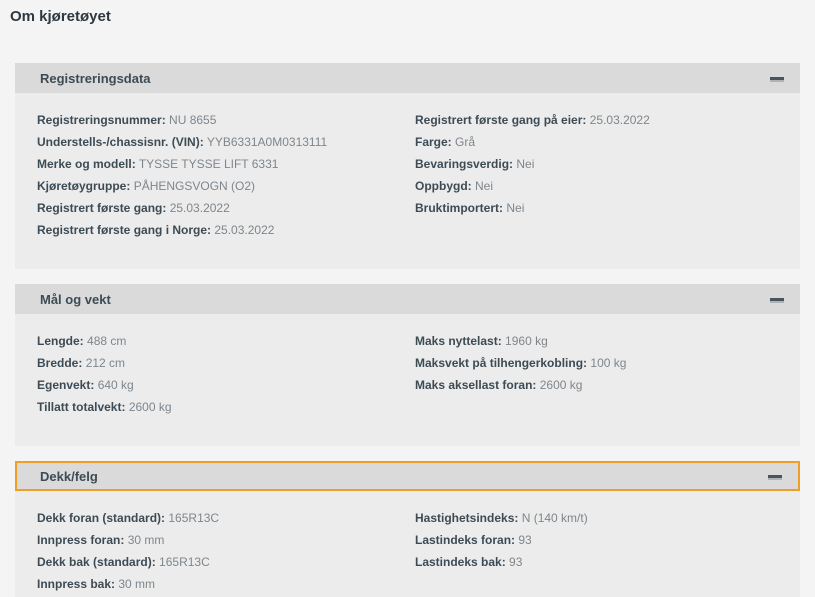  I want to click on field-row: Oppbygd: Nei, so click(600, 186).